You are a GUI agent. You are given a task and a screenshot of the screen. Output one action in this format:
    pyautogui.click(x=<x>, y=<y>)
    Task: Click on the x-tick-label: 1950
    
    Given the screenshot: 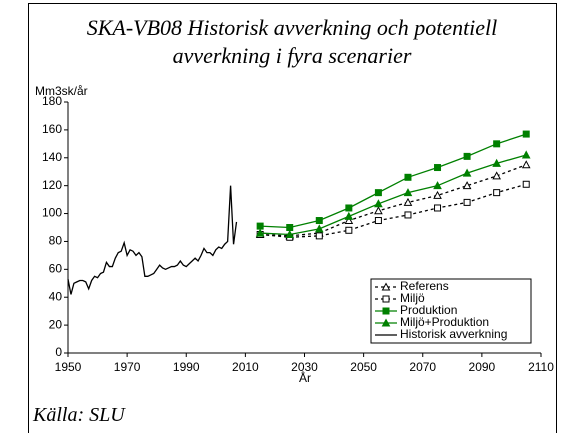 What is the action you would take?
    pyautogui.click(x=68, y=367)
    